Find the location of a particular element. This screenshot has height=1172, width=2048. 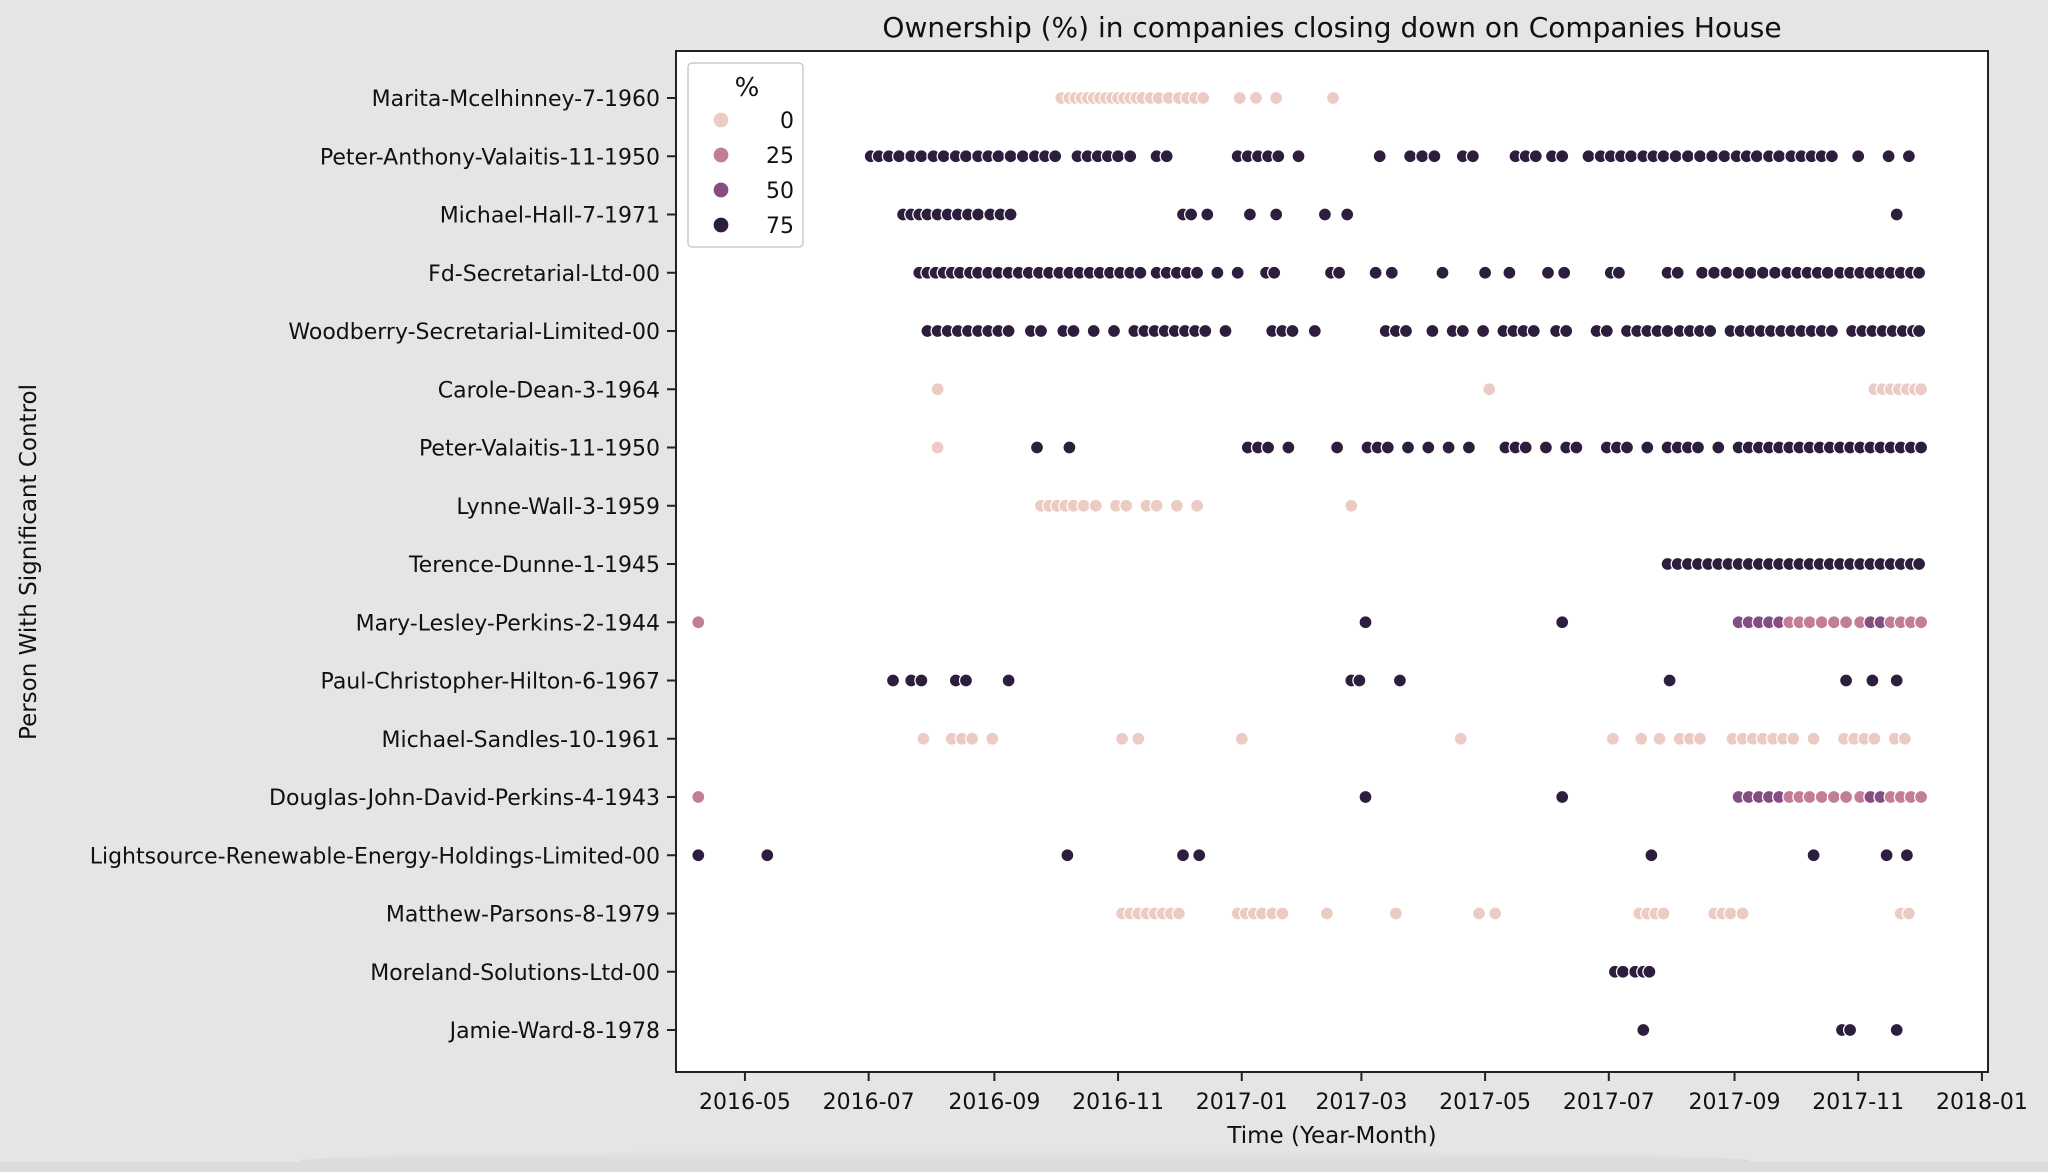

y-tick-label: Peter-Valaitis-11-1950 is located at coordinates (539, 449).